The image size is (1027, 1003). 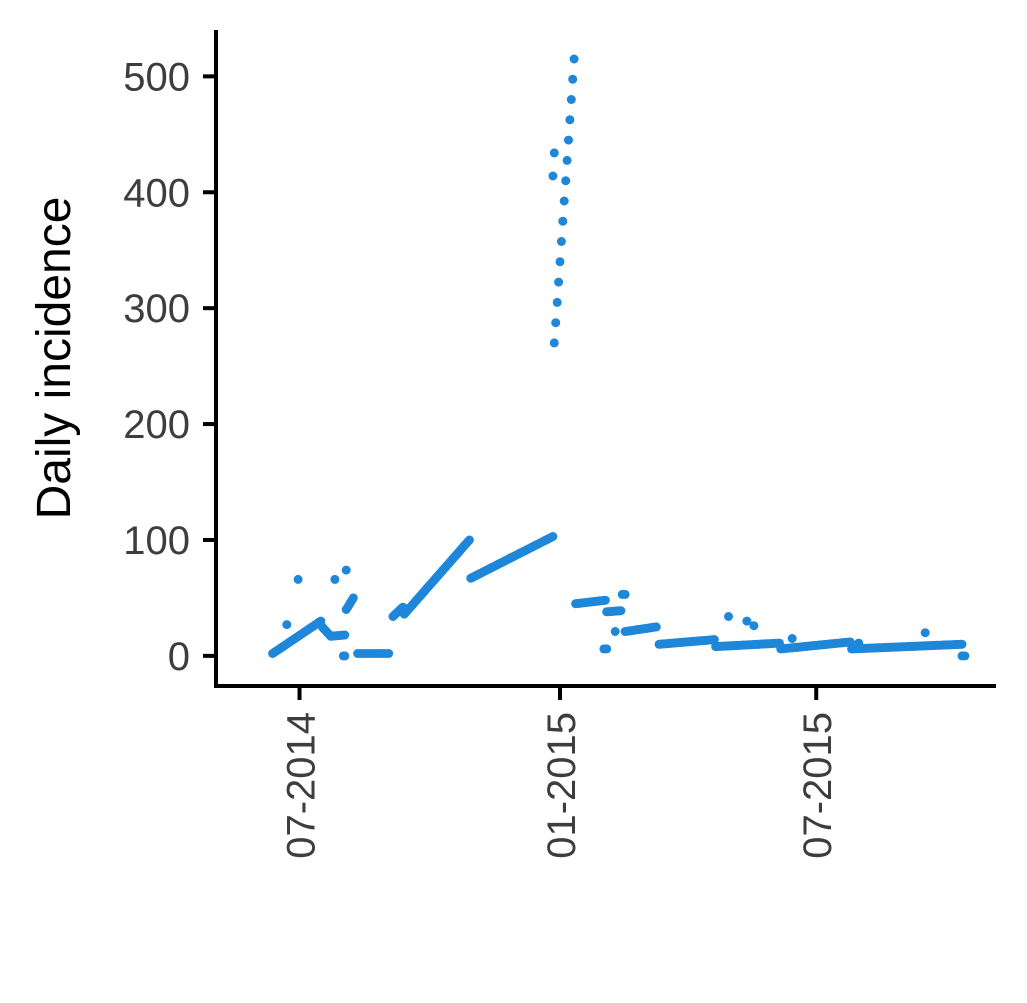 What do you see at coordinates (54, 358) in the screenshot?
I see `y-axis-title: Daily incidence` at bounding box center [54, 358].